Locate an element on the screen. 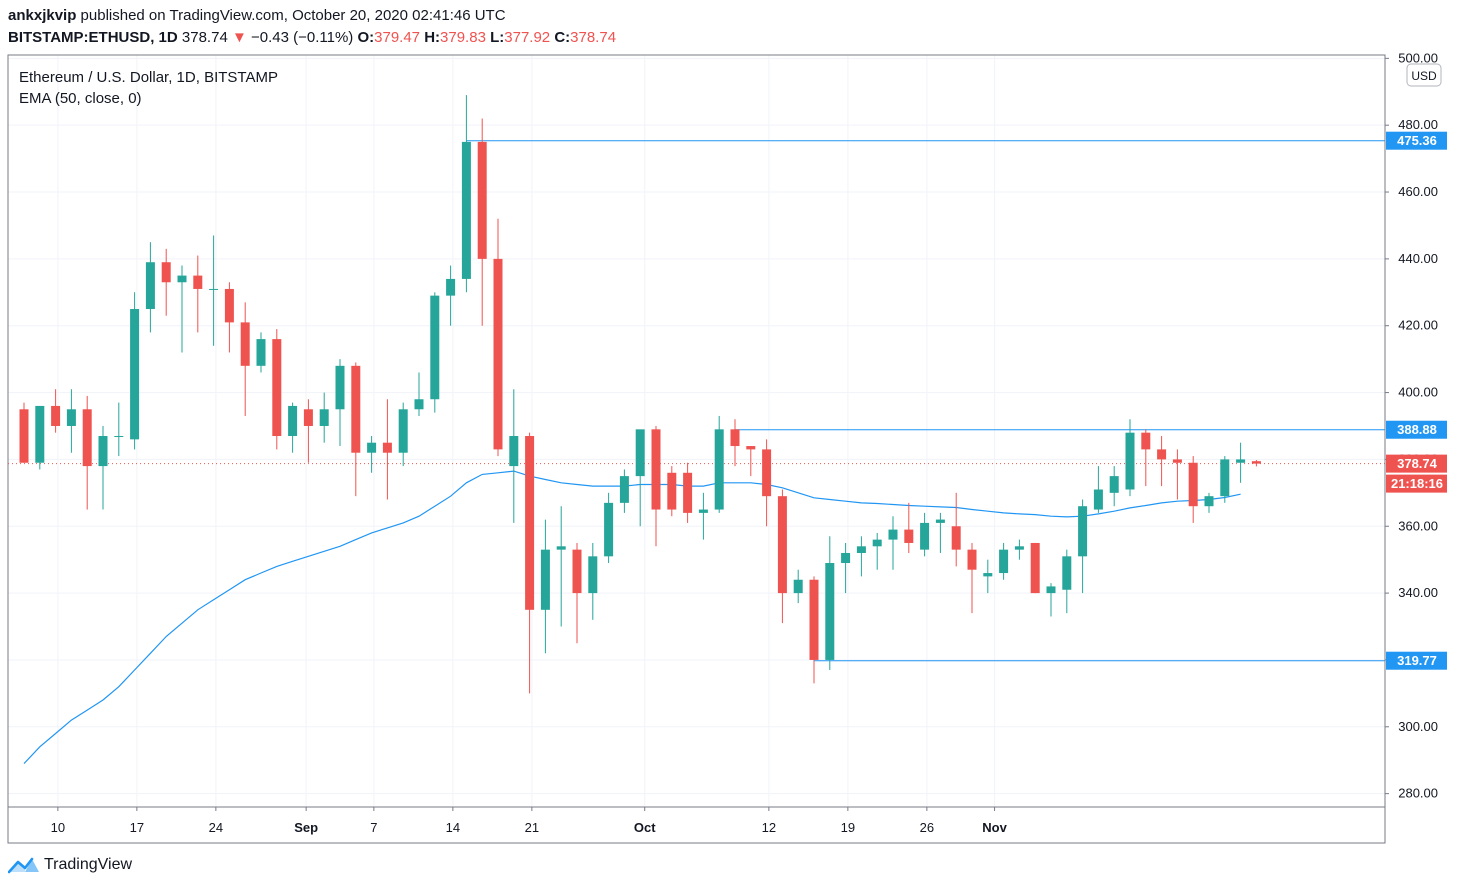  level-price-tag-label: 319.77 is located at coordinates (1417, 660).